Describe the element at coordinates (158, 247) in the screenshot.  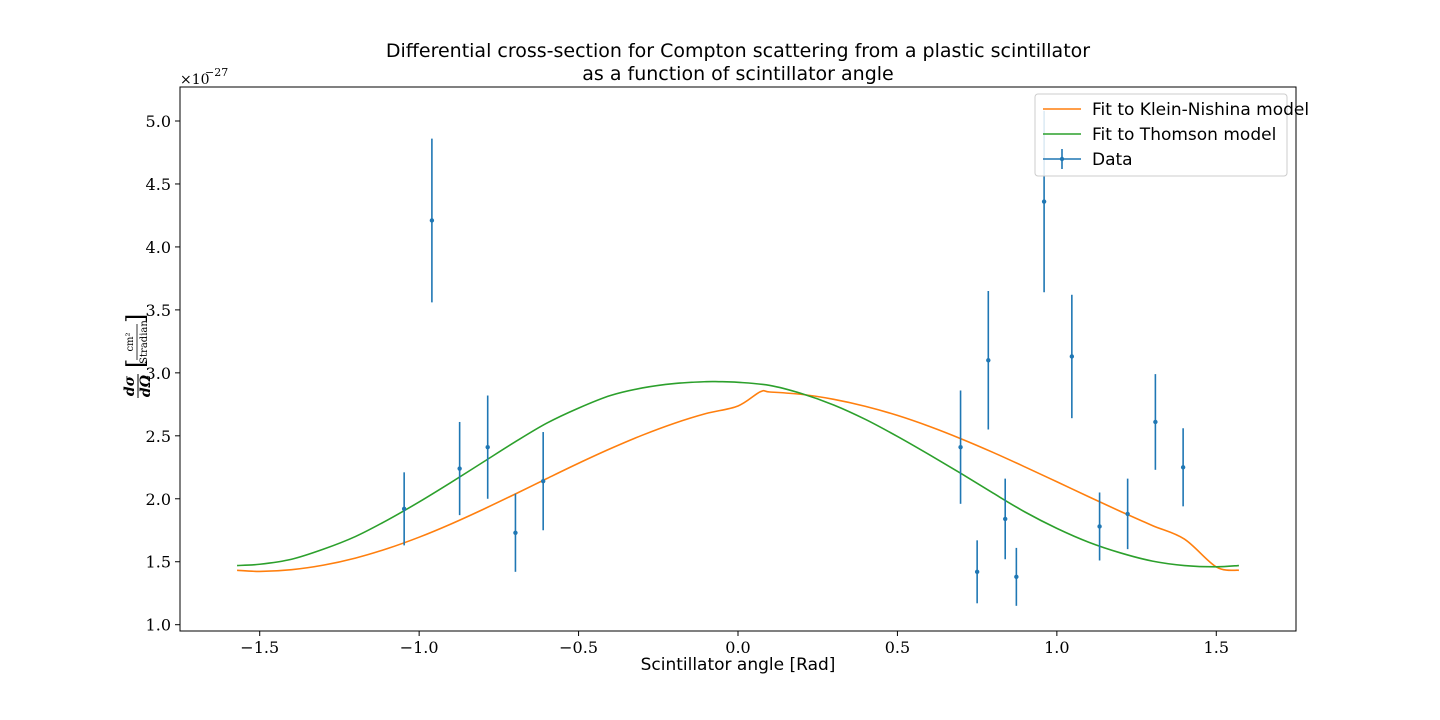
I see `y-tick-label: 4.0` at that location.